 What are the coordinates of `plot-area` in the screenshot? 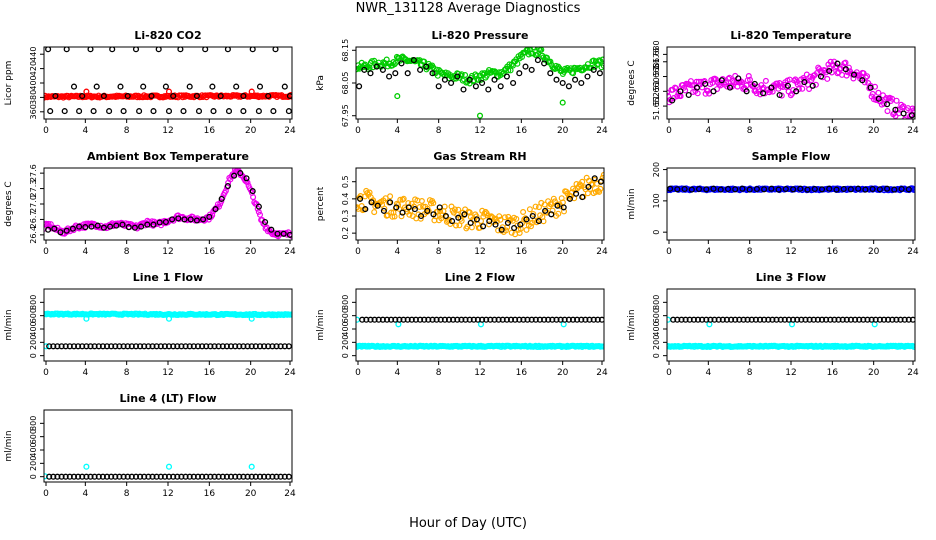 It's located at (480, 83).